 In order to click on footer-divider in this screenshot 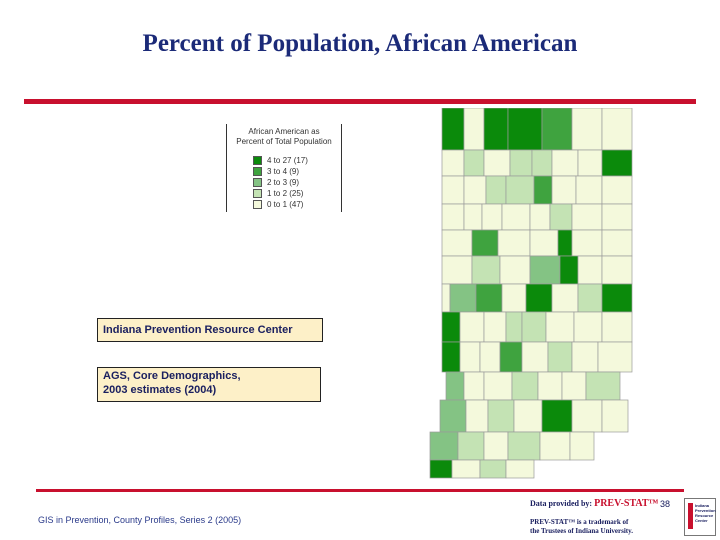, I will do `click(360, 490)`.